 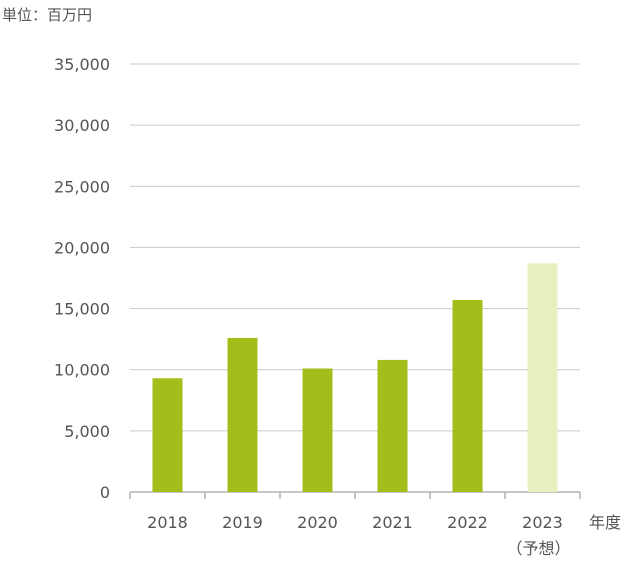 What do you see at coordinates (542, 377) in the screenshot?
I see `bar-2023` at bounding box center [542, 377].